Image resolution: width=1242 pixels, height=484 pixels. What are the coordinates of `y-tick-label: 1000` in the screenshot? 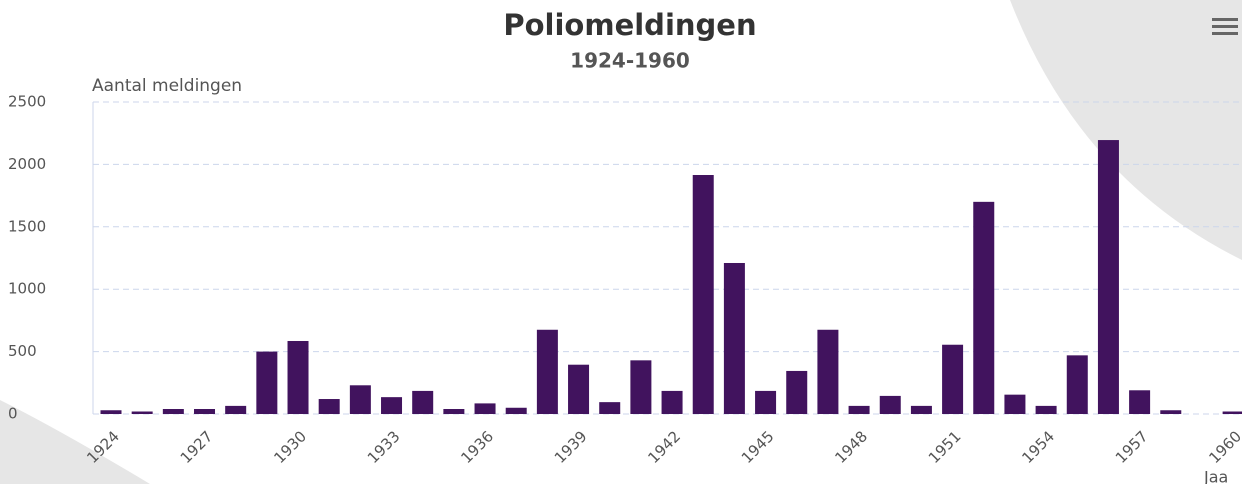 It's located at (27, 289).